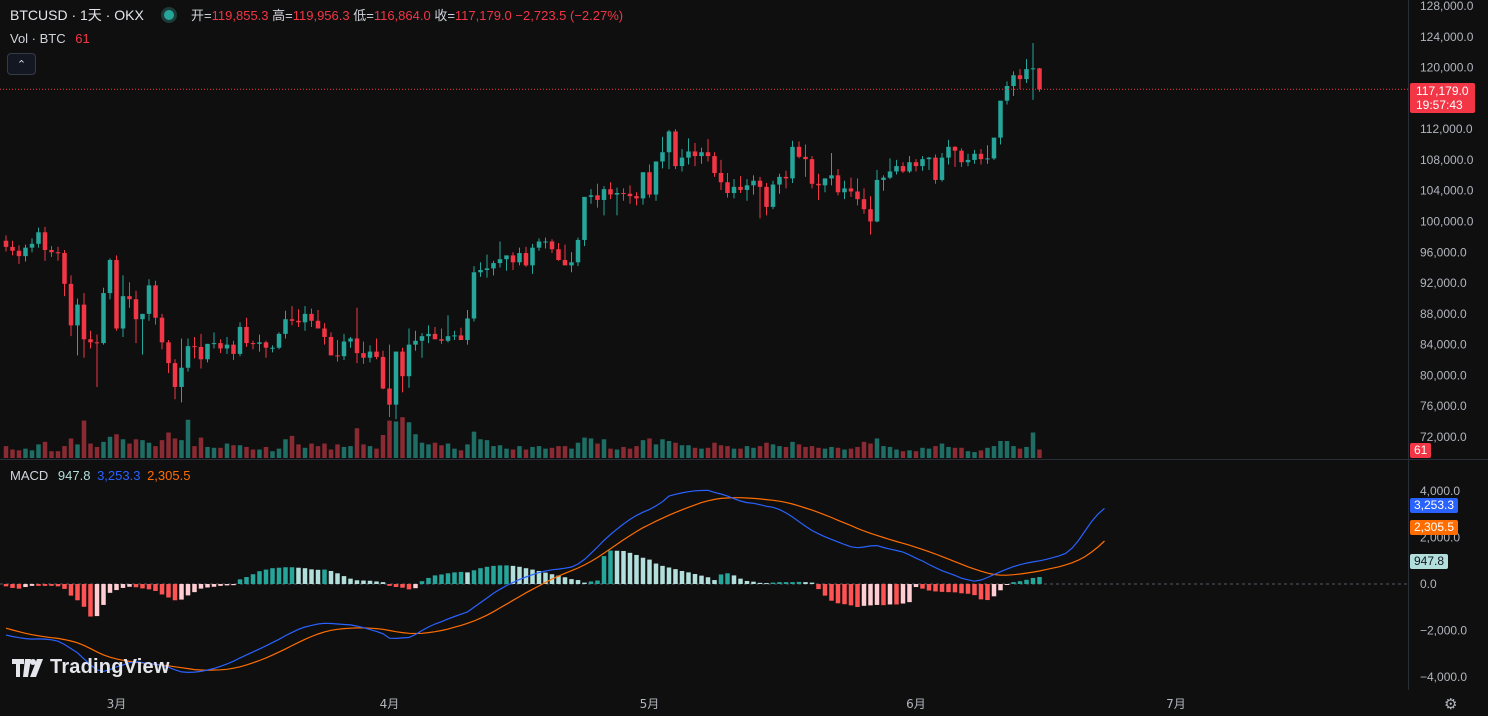  I want to click on macd-tick-label: 4,000.0, so click(1440, 491).